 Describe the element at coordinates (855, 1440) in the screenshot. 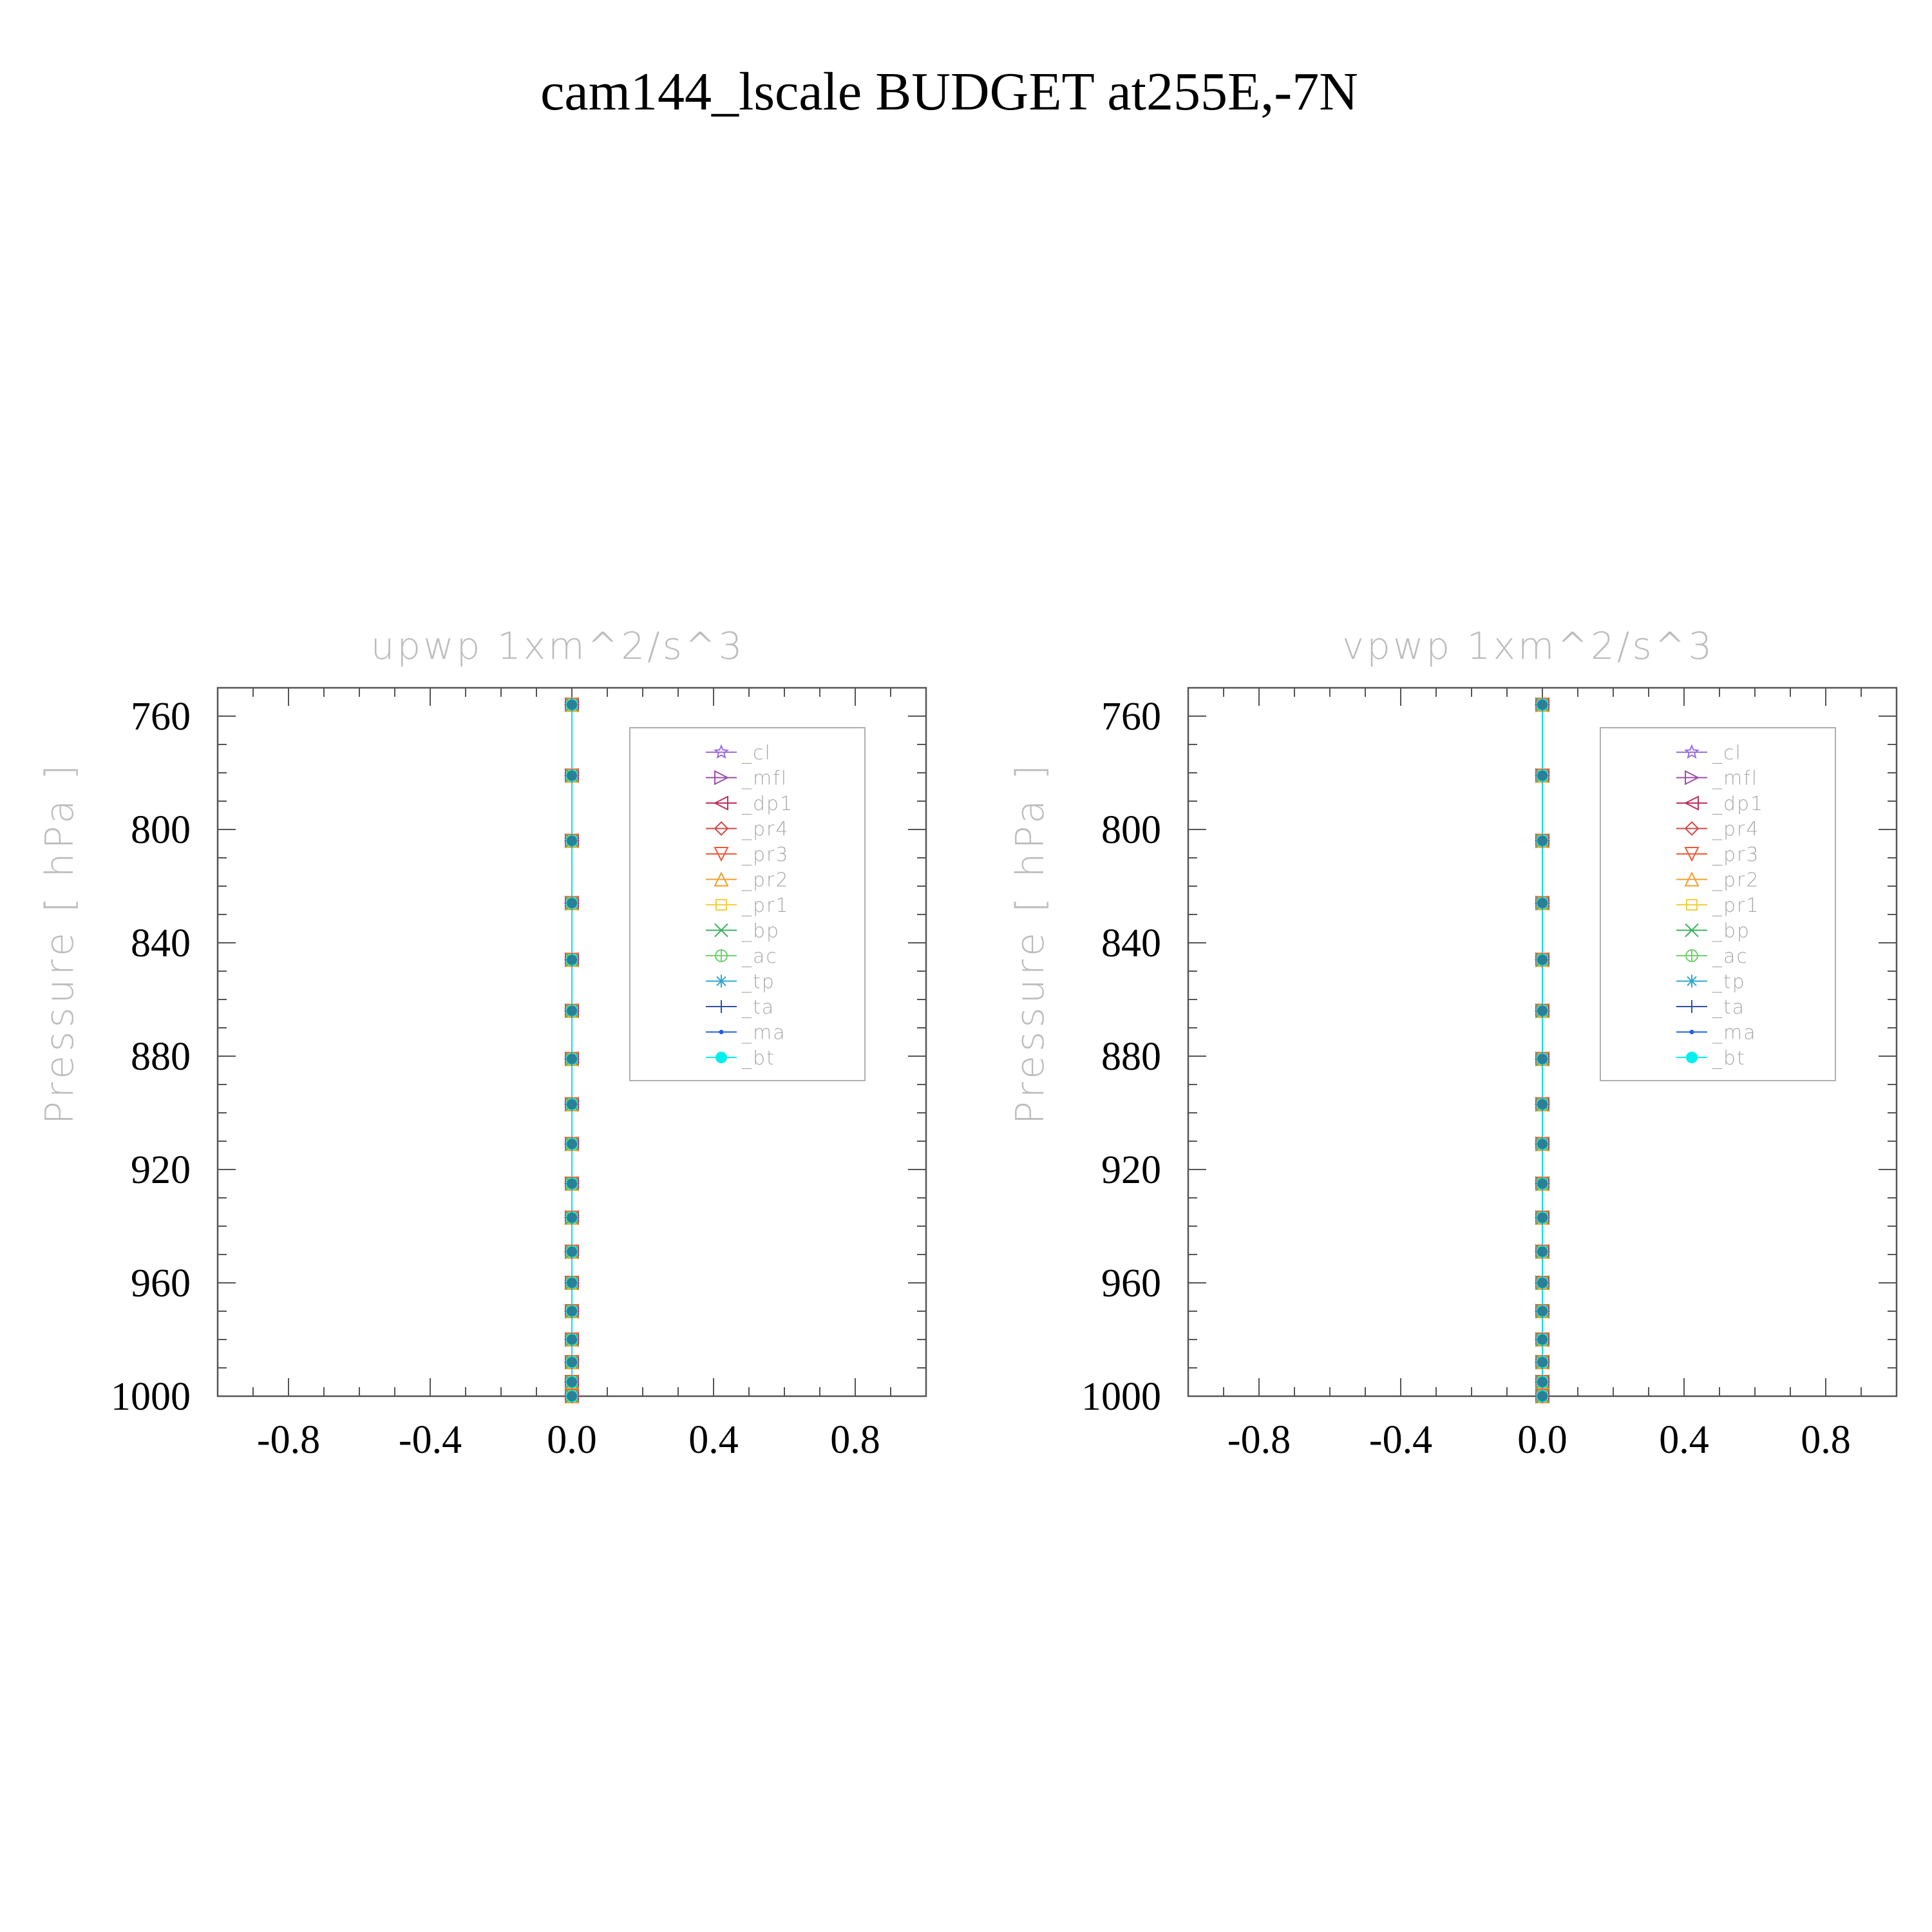

I see `x-tick-label: 0.8` at that location.